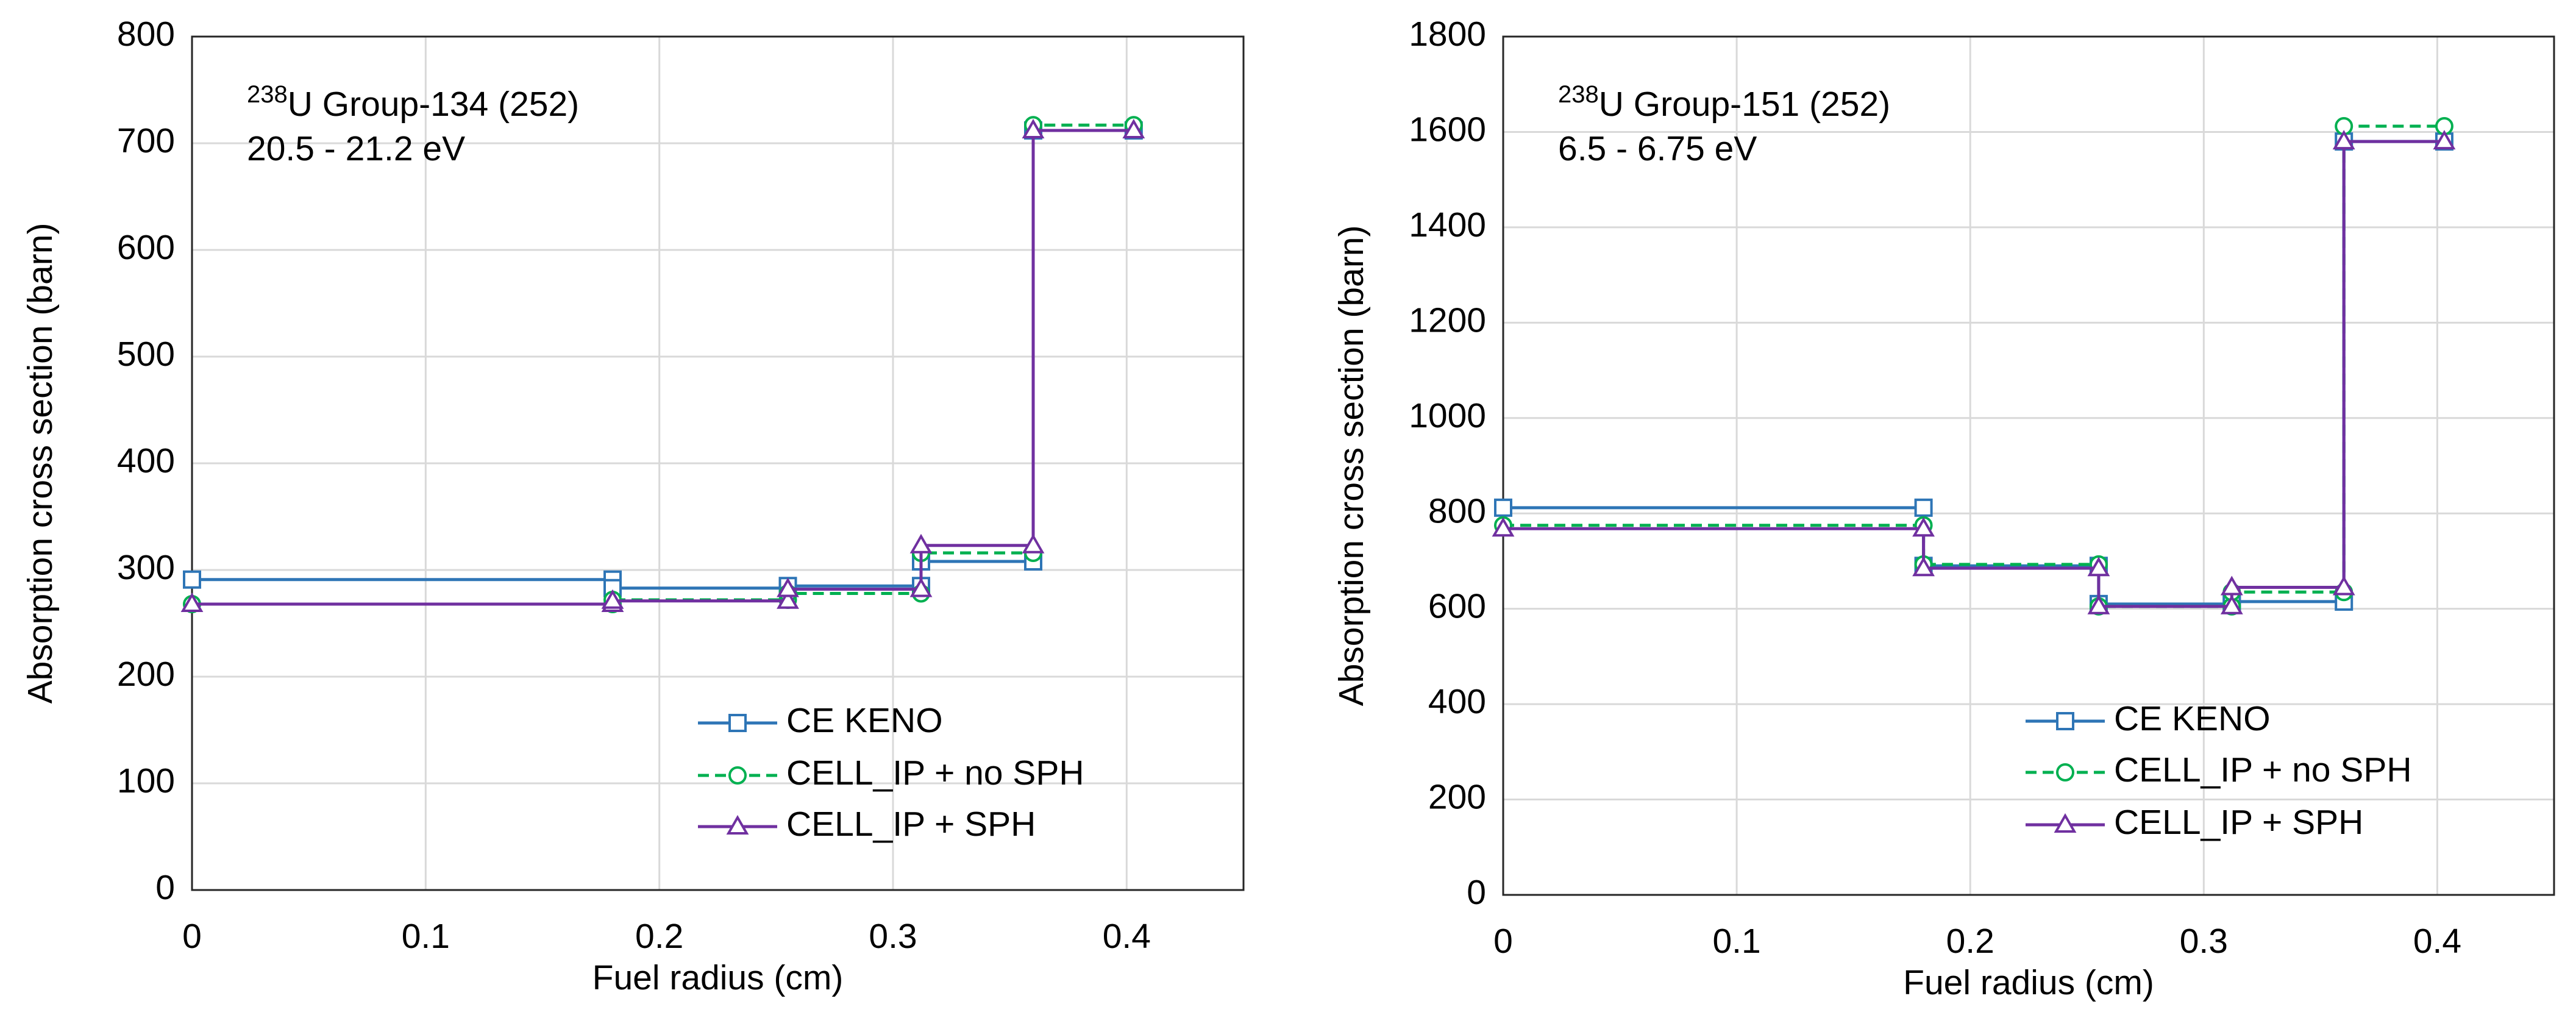 Image resolution: width=2576 pixels, height=1029 pixels. I want to click on y-tick-label: 1600, so click(1447, 130).